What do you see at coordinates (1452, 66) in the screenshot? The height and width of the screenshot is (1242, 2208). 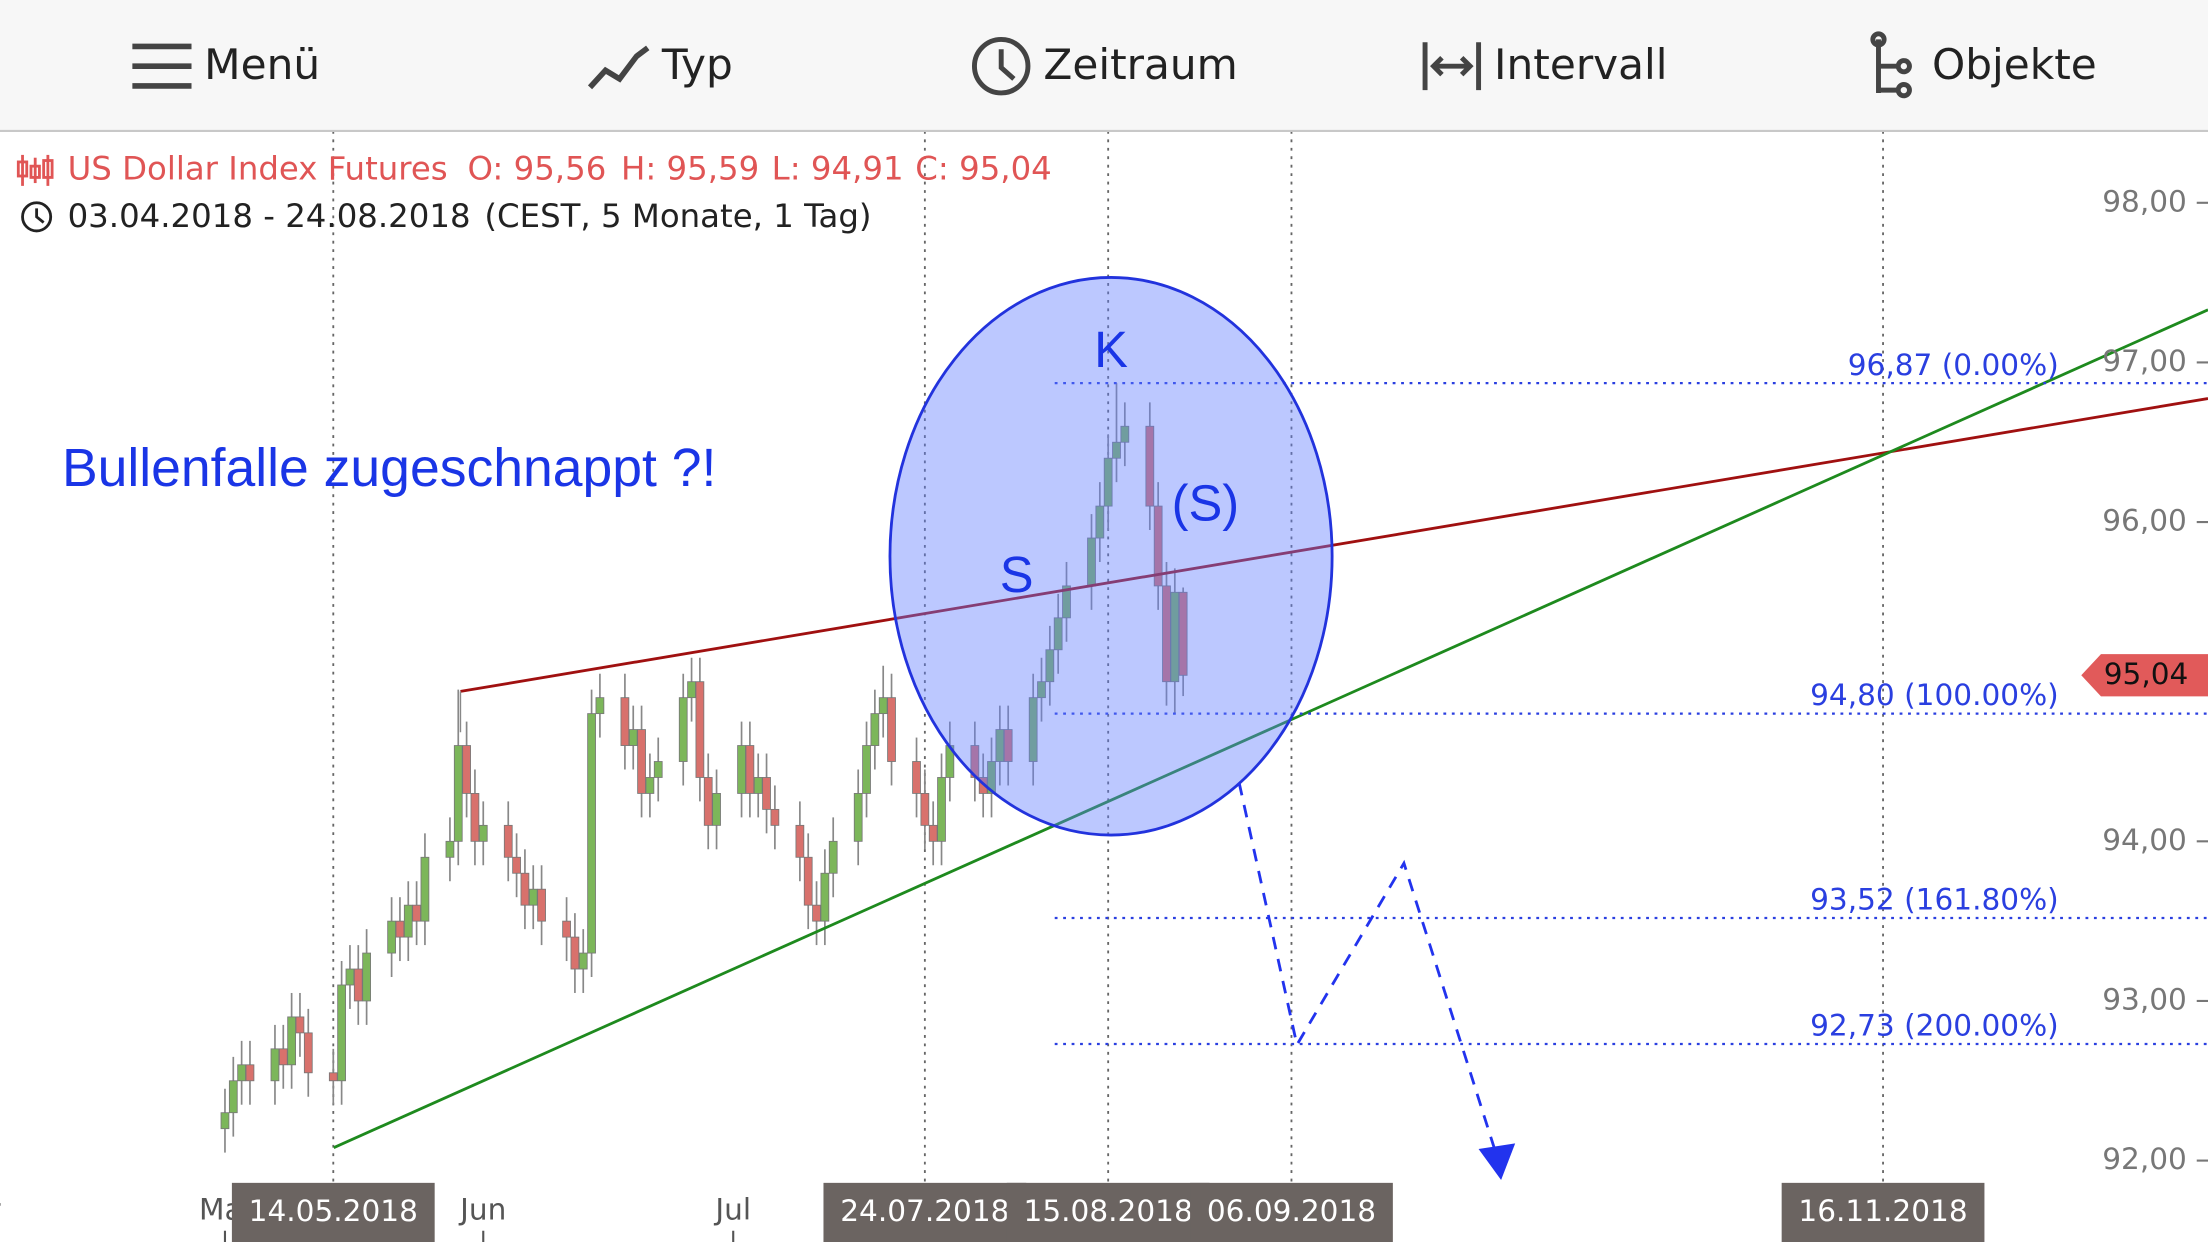 I see `interval-icon` at bounding box center [1452, 66].